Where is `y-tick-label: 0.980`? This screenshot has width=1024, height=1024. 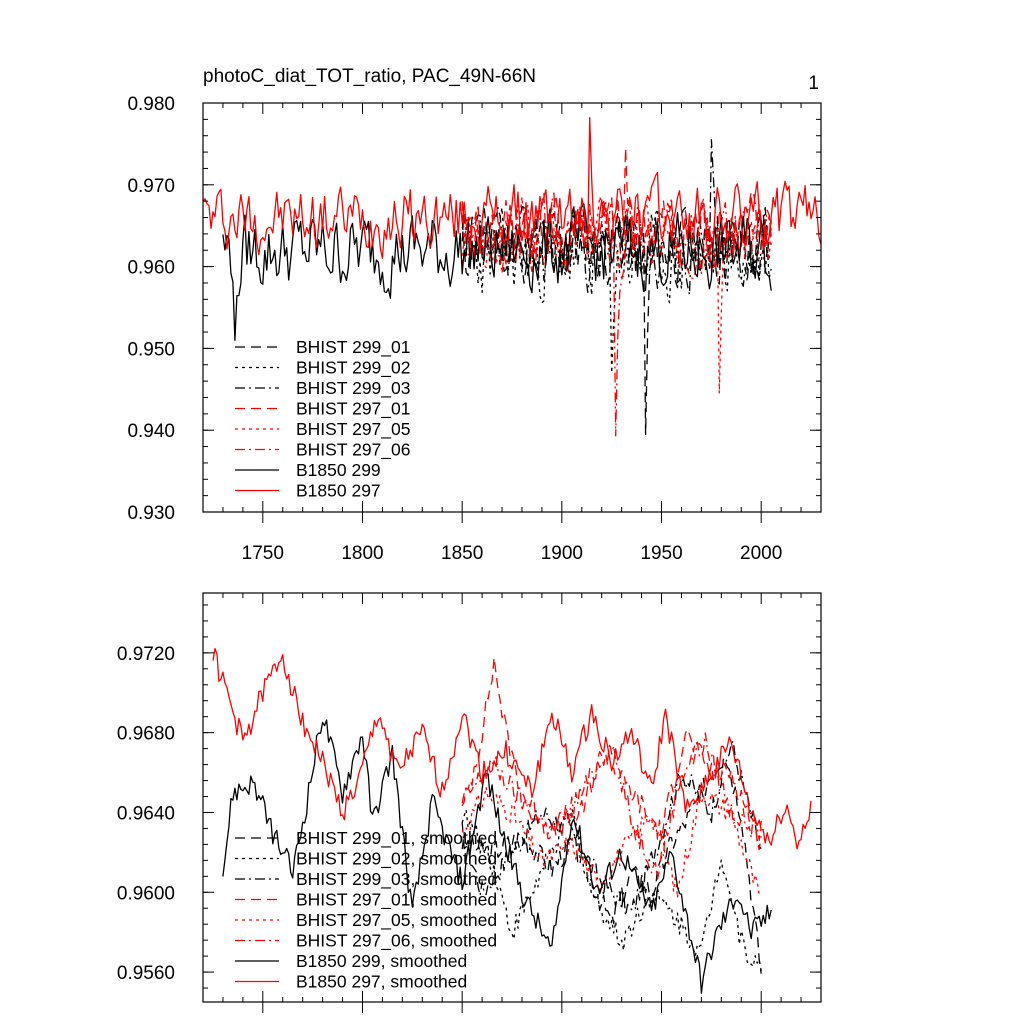 y-tick-label: 0.980 is located at coordinates (151, 104).